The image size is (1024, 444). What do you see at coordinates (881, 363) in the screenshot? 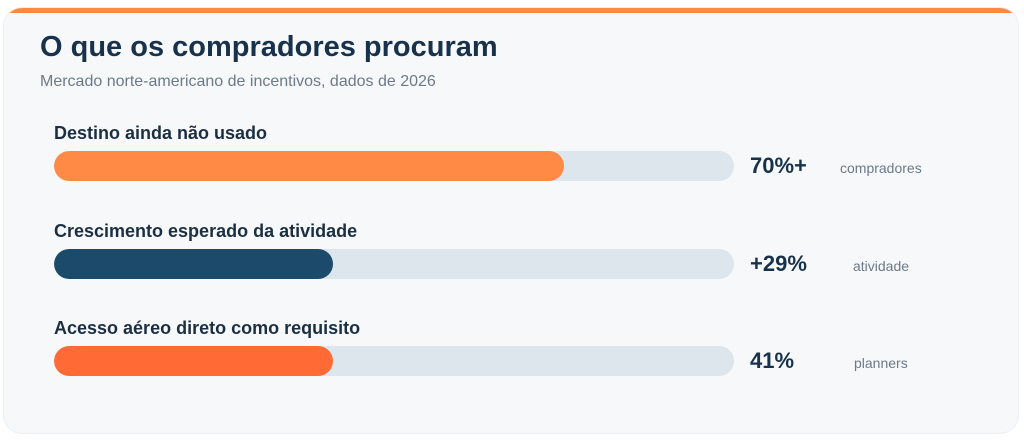
I see `bar-unit: planners` at bounding box center [881, 363].